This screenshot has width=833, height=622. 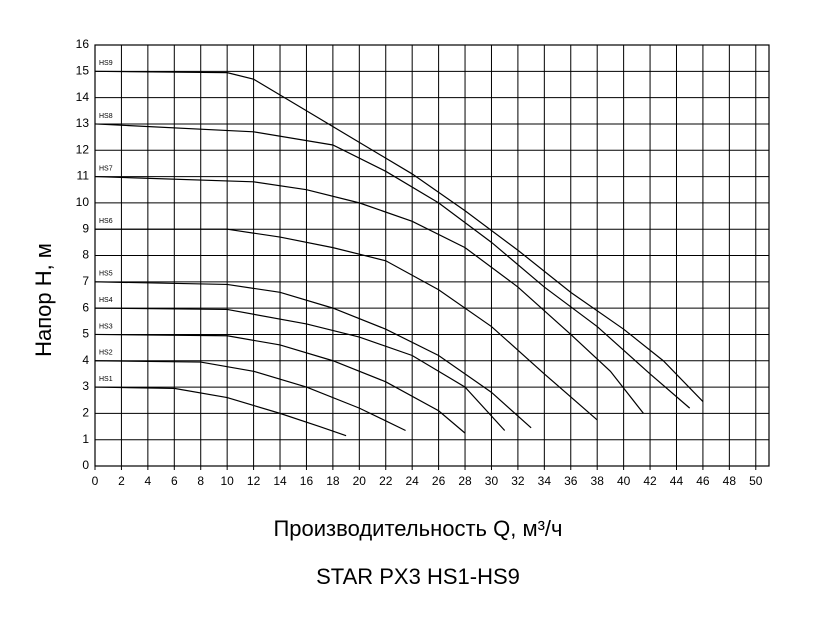 I want to click on x-tick-label: 40, so click(x=624, y=481).